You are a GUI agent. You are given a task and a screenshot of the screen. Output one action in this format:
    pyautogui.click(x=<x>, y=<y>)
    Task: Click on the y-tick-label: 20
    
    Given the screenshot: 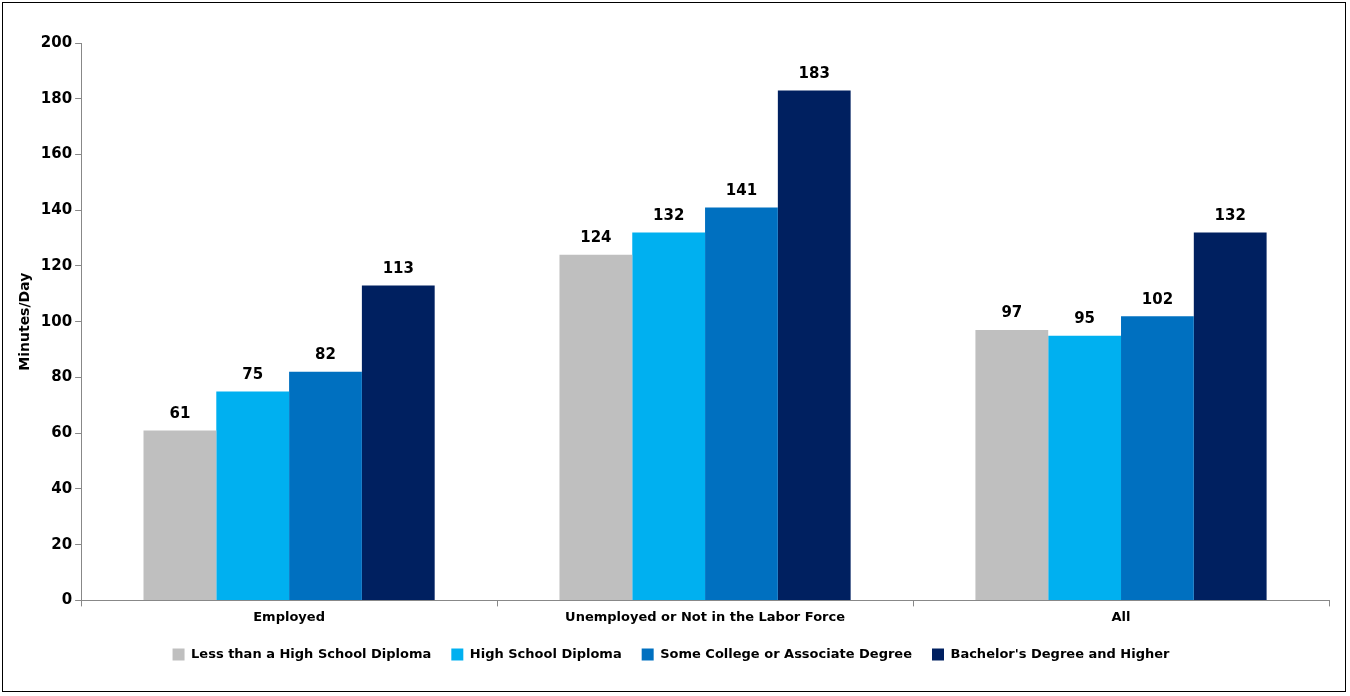 What is the action you would take?
    pyautogui.click(x=62, y=543)
    